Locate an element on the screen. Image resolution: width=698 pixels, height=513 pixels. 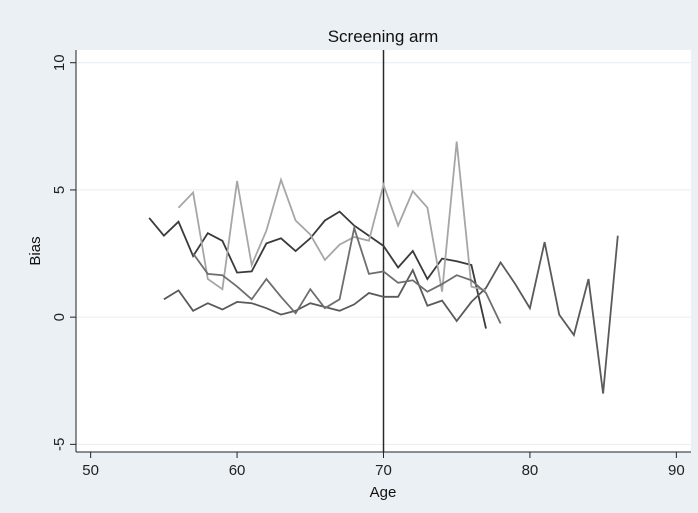
chart-title: Screening arm is located at coordinates (383, 36).